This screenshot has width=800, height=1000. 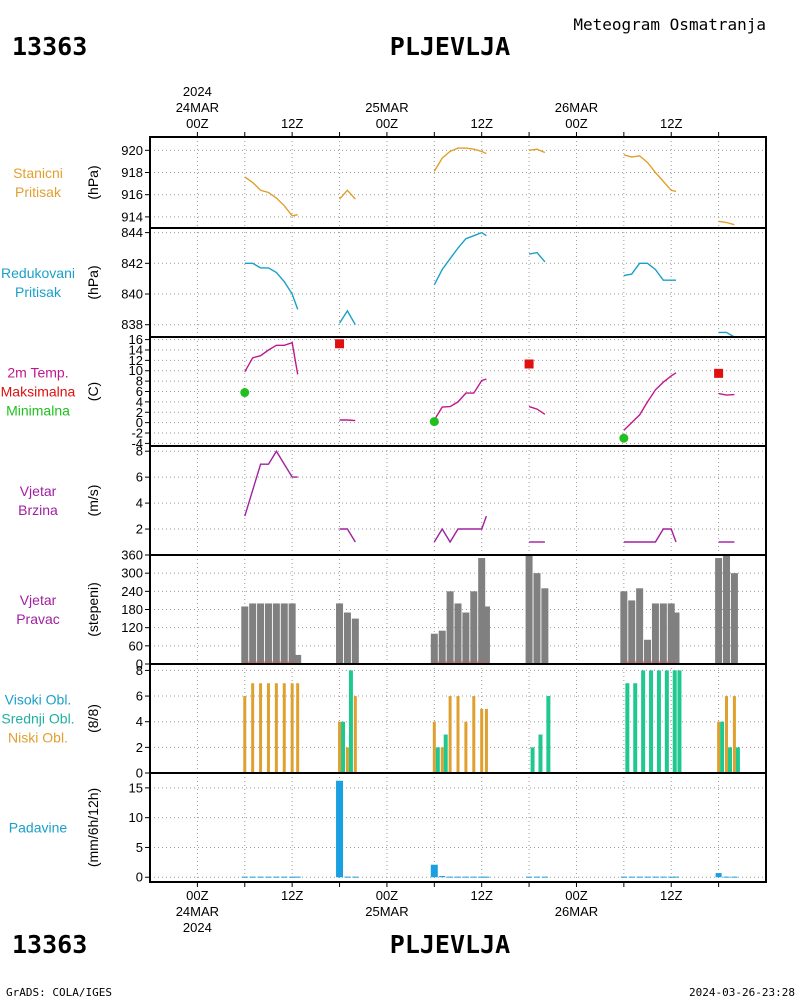 What do you see at coordinates (132, 609) in the screenshot?
I see `y-tick-label: 180` at bounding box center [132, 609].